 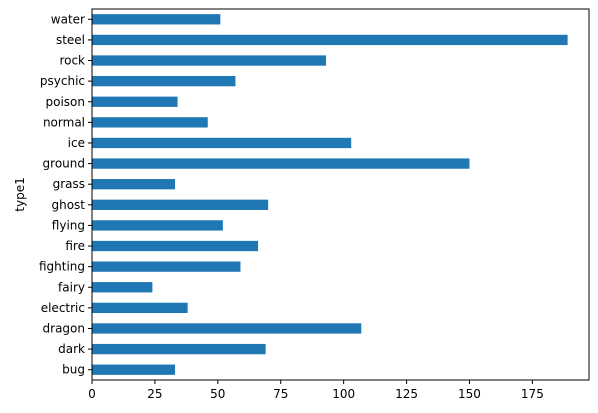 What do you see at coordinates (92, 394) in the screenshot?
I see `x-tick-label: 0` at bounding box center [92, 394].